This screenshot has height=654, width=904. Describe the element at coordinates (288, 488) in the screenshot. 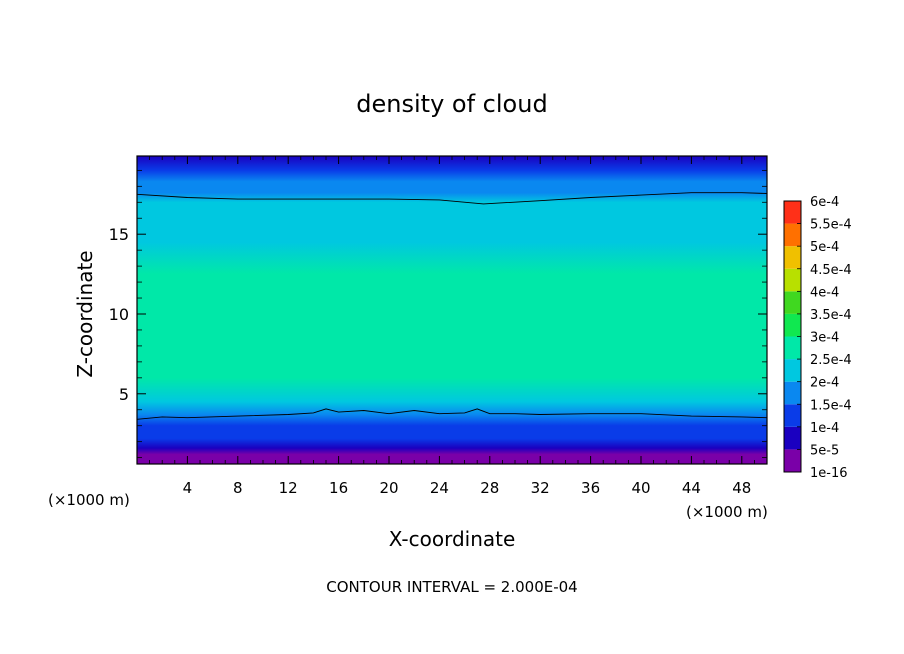

I see `x-tick-label: 12` at that location.